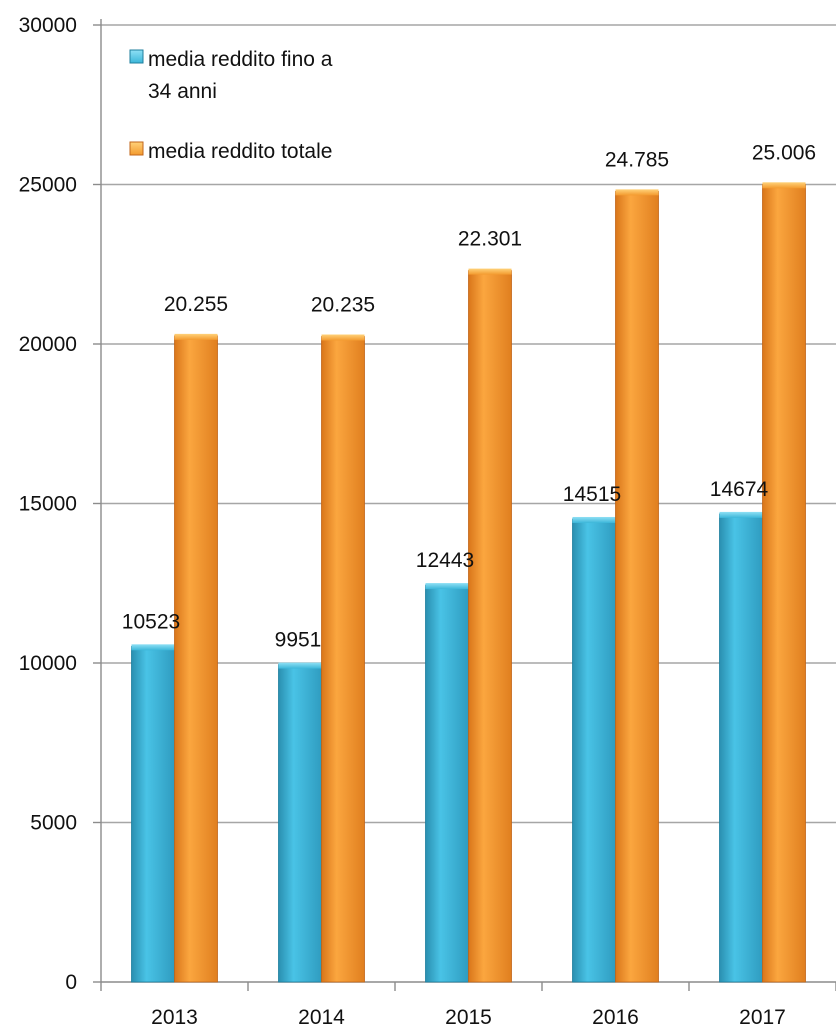  I want to click on x-tick-label: 2013, so click(174, 1017).